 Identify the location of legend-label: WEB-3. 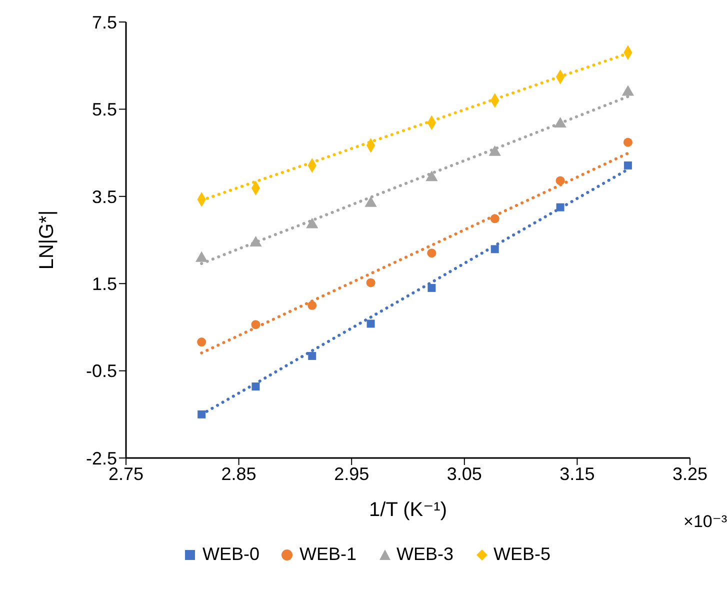
(425, 554).